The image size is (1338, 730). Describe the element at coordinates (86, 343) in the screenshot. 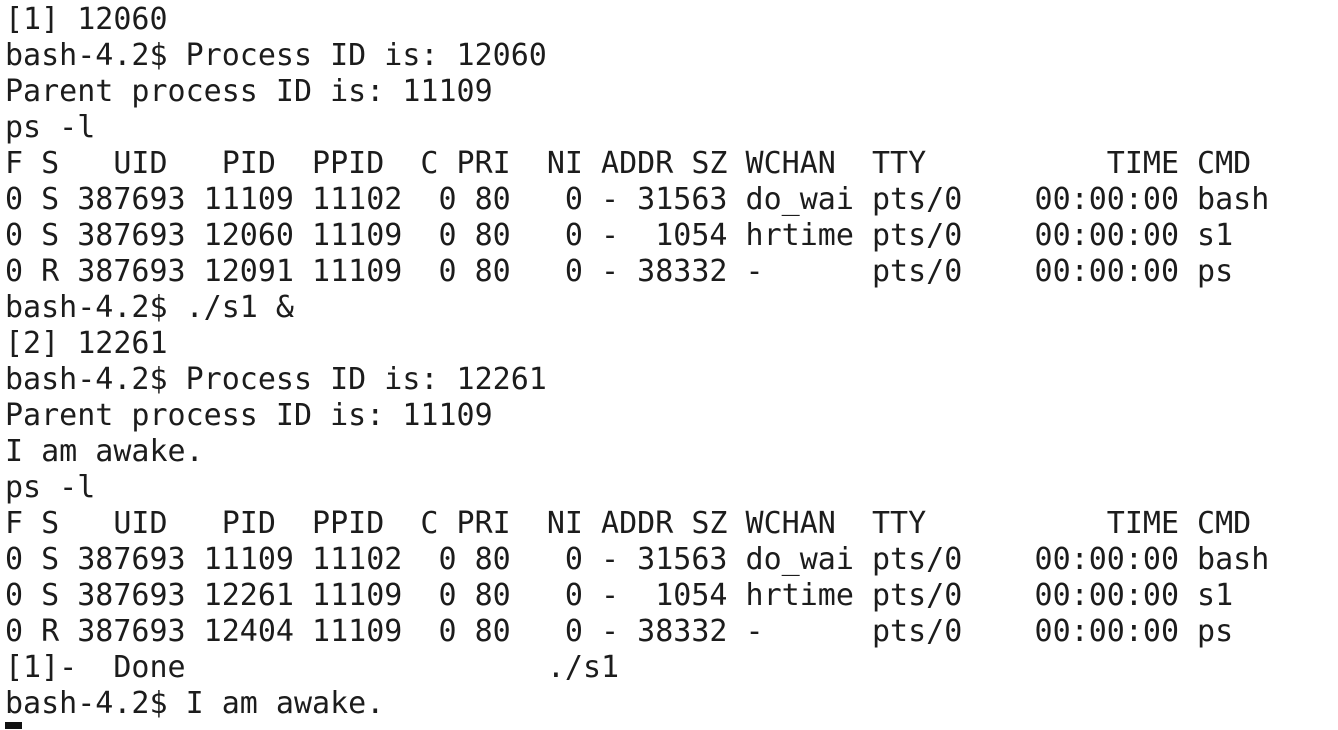

I see `job-started-line: [2] 12261` at that location.